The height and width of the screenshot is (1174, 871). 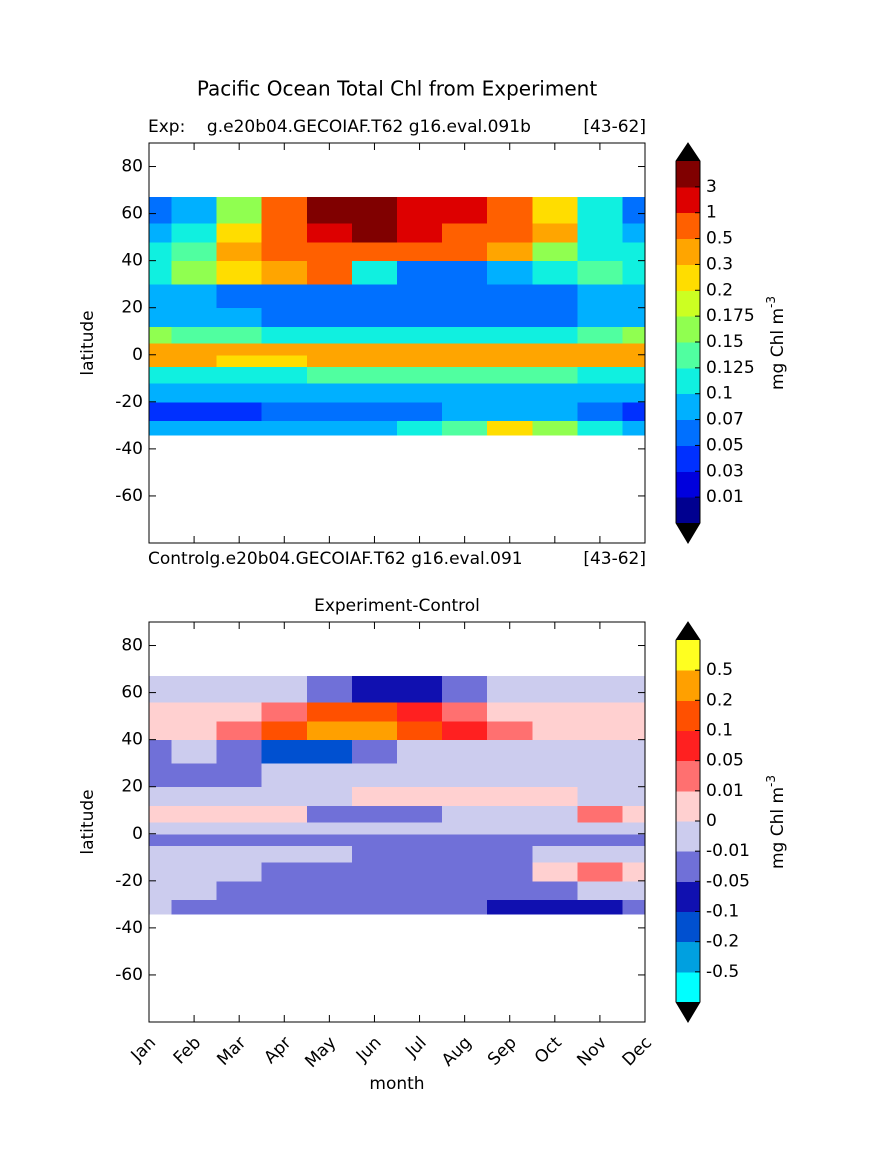 I want to click on colorbar-tick-label: 0.03, so click(x=725, y=471).